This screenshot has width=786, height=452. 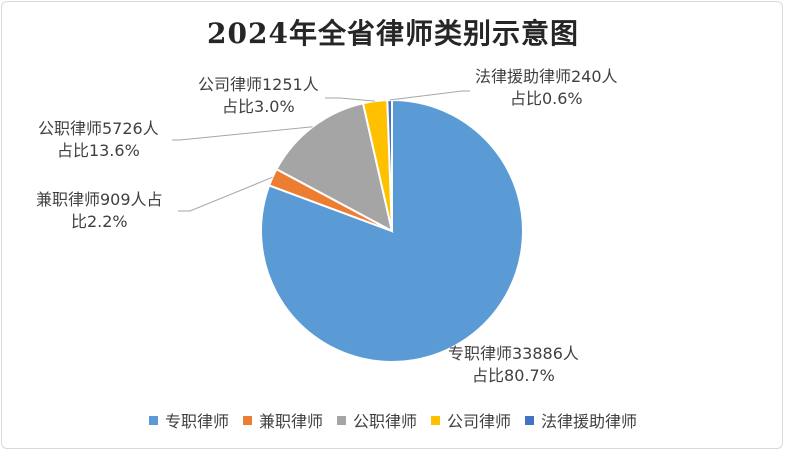 I want to click on legend-label: 法律援助律师, so click(x=589, y=421).